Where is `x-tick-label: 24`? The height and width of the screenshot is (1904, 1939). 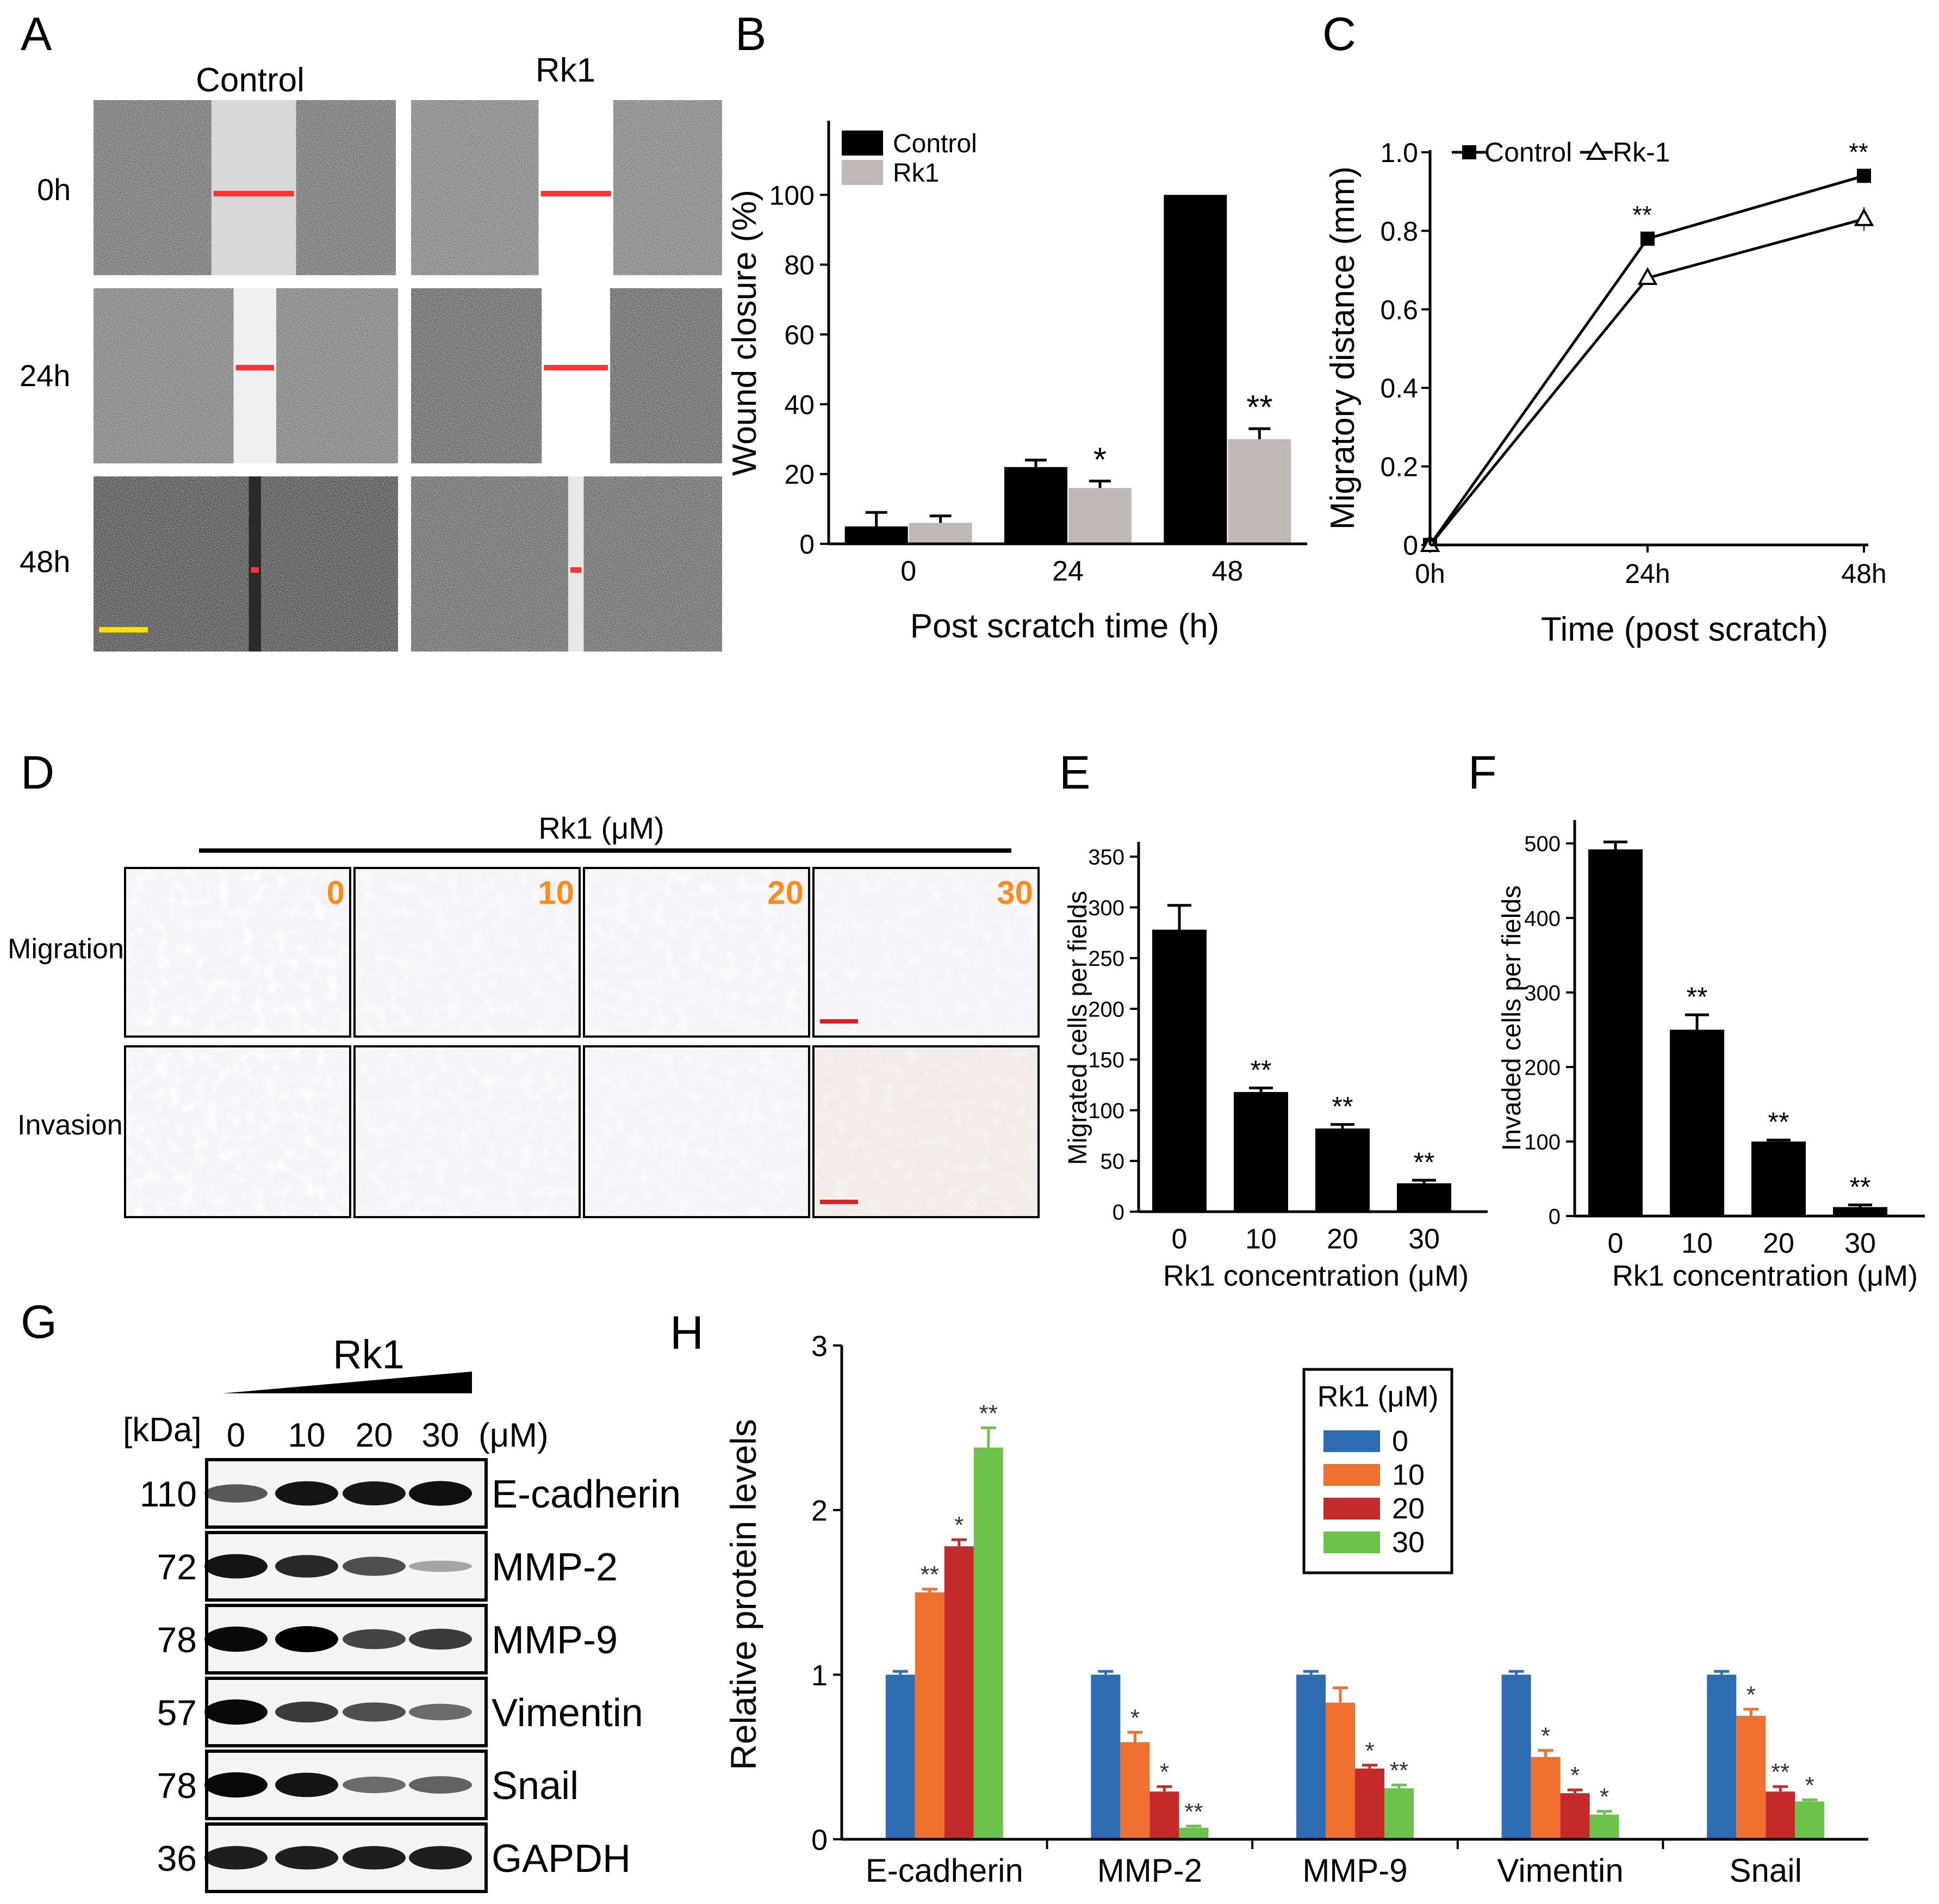 x-tick-label: 24 is located at coordinates (1068, 571).